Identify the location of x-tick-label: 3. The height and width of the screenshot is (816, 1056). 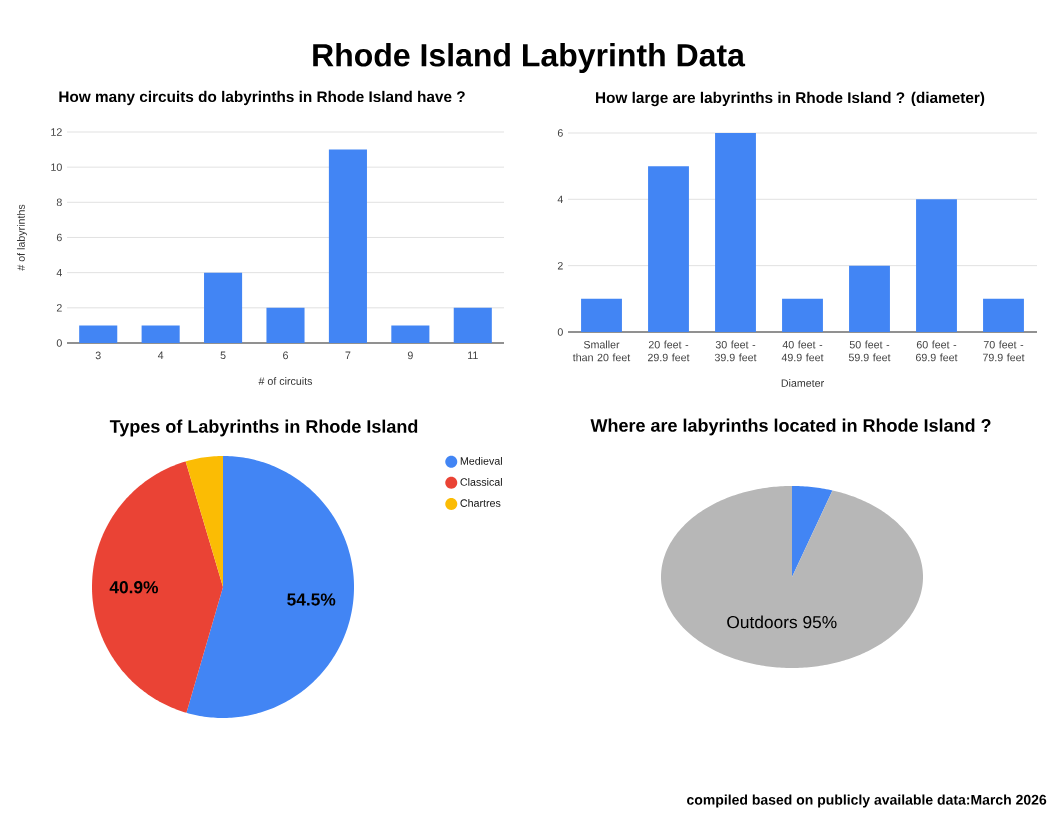
(98, 355).